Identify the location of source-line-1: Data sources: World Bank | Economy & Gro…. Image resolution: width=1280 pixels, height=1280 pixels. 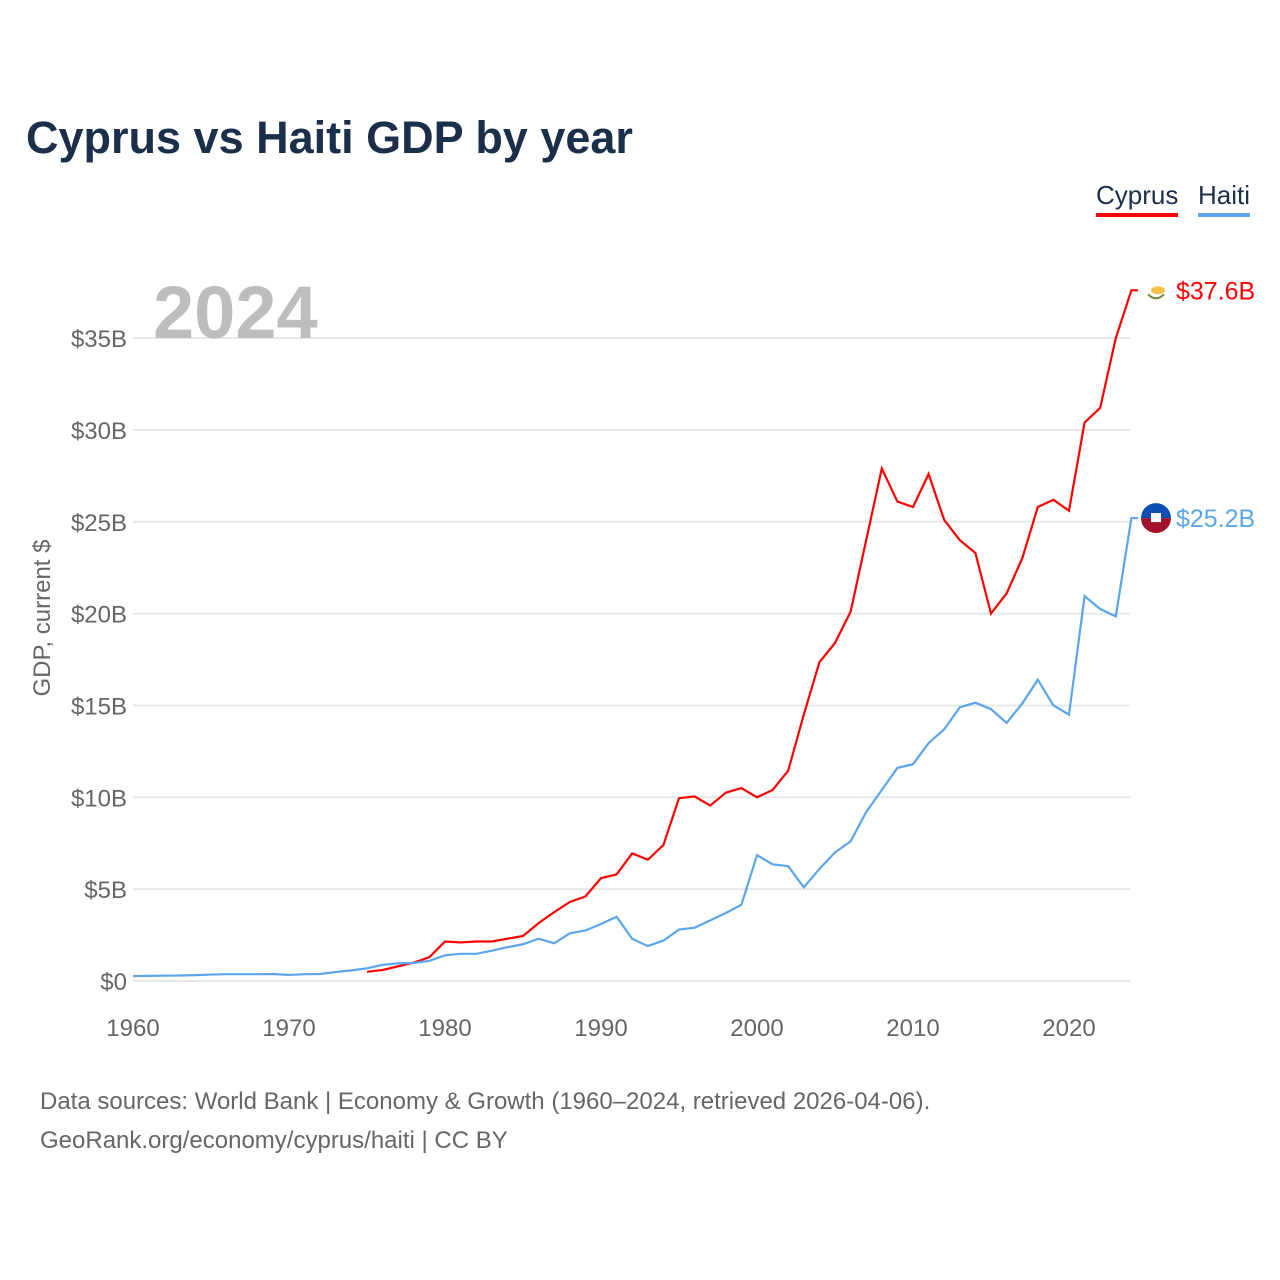
(485, 1101).